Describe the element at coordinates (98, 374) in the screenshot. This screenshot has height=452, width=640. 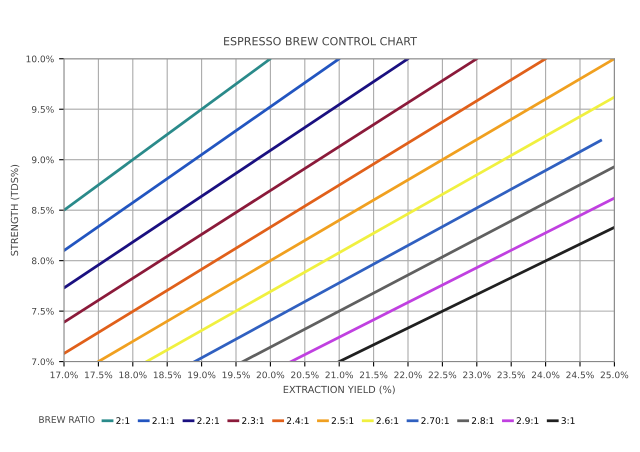
I see `x-tick-label: 17.5%` at that location.